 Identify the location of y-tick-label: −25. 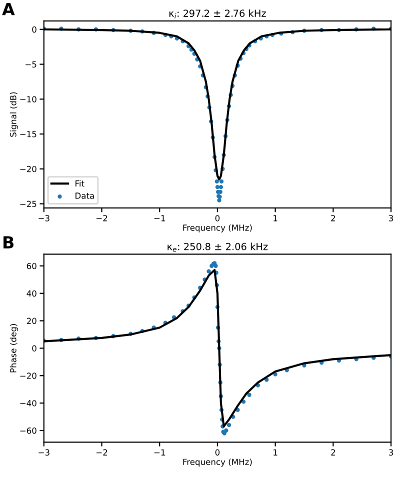
(28, 204).